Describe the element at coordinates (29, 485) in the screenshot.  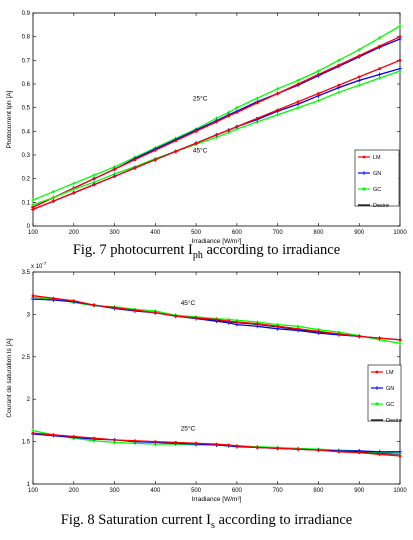
I see `y-tick-label: 1` at that location.